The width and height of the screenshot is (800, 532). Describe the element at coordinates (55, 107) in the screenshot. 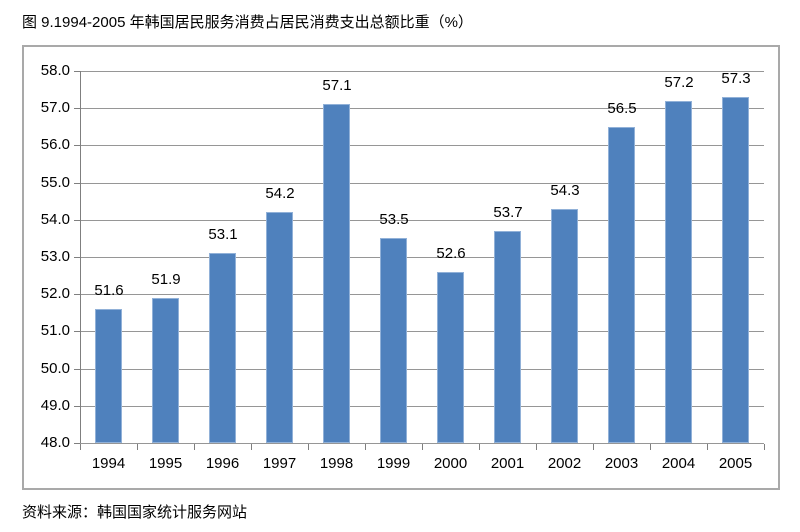

I see `y-tick-label: 57.0` at that location.